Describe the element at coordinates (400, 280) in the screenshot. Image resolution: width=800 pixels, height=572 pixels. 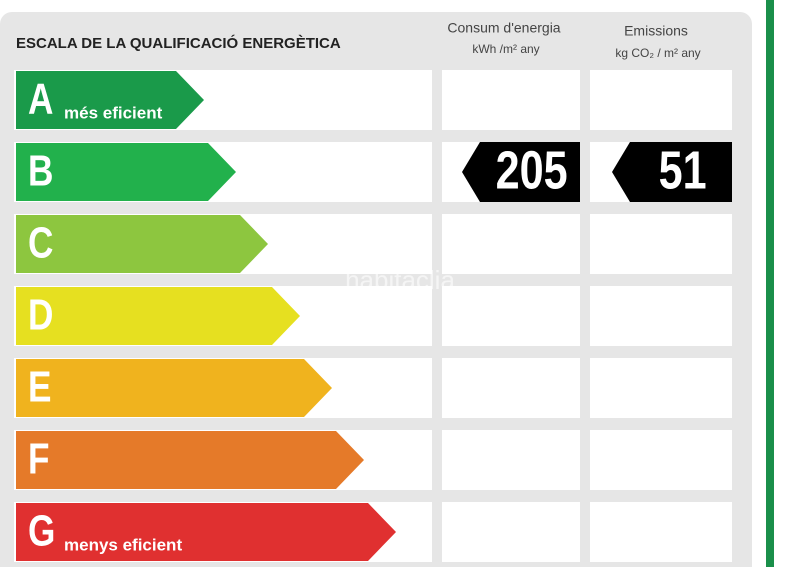
I see `watermark: habitaclia` at that location.